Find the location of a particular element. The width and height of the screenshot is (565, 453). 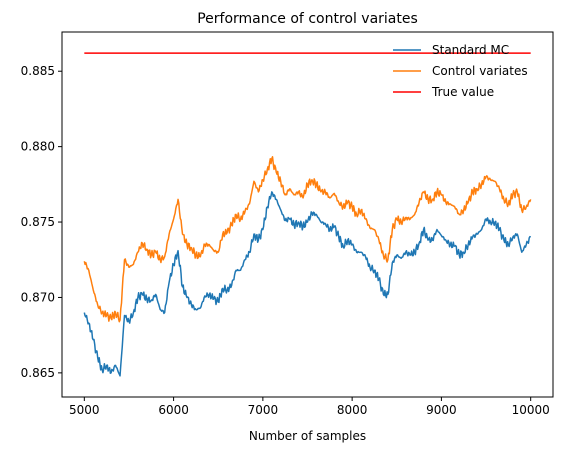

x-tick-label: 8000 is located at coordinates (352, 410).